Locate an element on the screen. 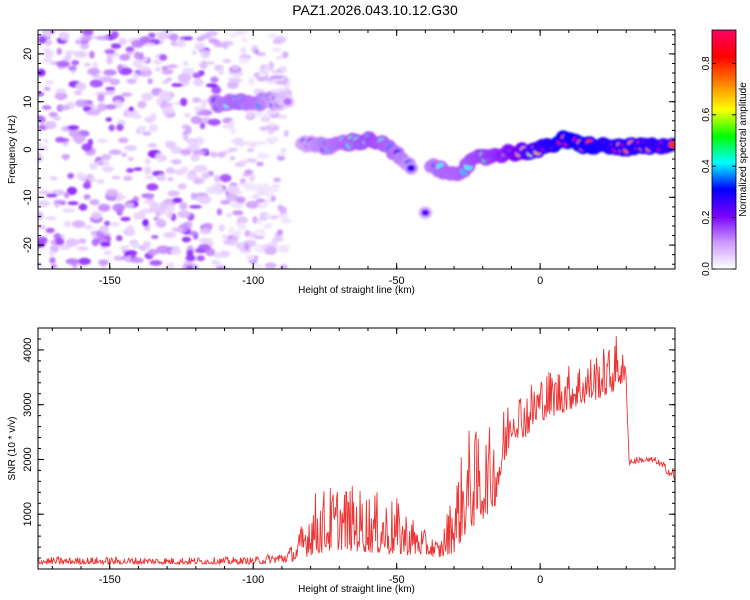 This screenshot has width=750, height=600. y-tick-label: -10 is located at coordinates (28, 197).